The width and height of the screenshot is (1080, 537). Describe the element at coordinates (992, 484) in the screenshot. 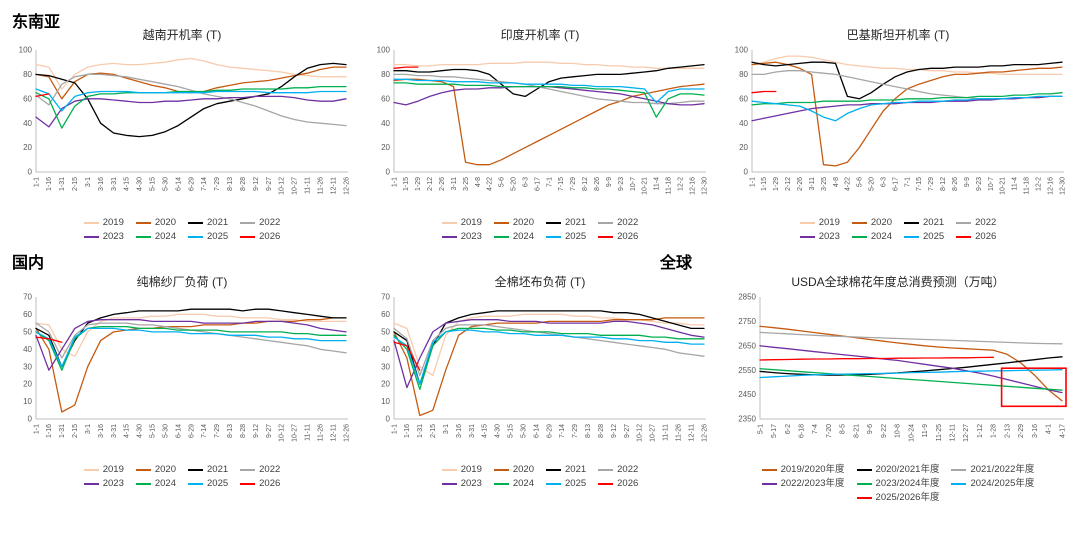

I see `legend-item: 2024/2025年度` at that location.